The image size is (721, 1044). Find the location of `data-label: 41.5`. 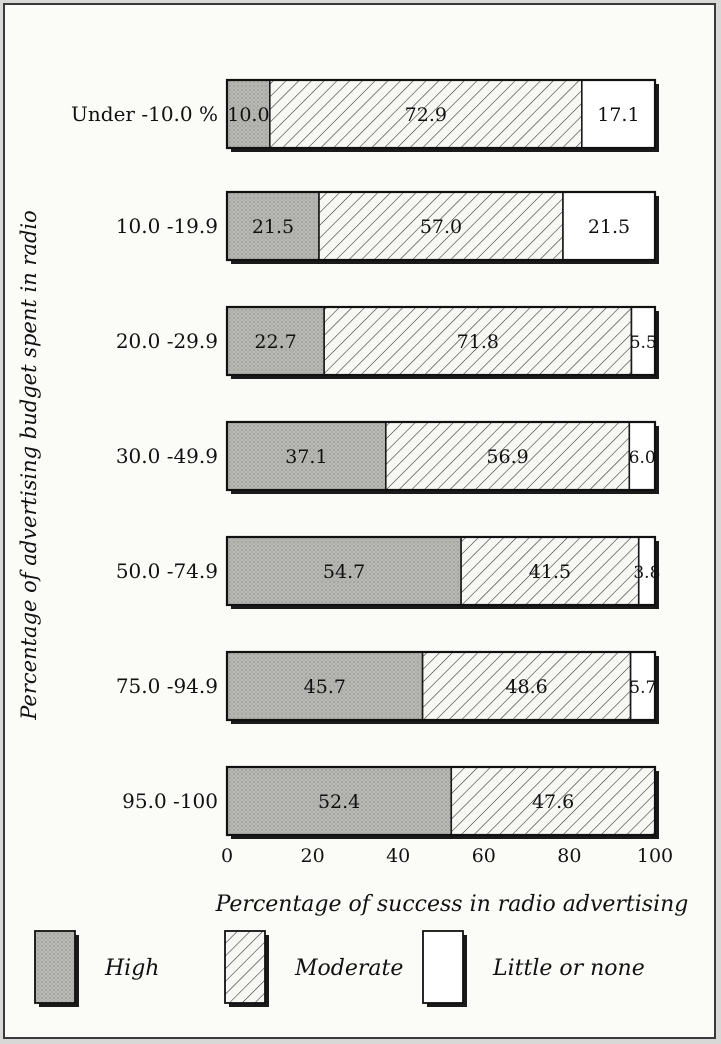

data-label: 41.5 is located at coordinates (550, 572).